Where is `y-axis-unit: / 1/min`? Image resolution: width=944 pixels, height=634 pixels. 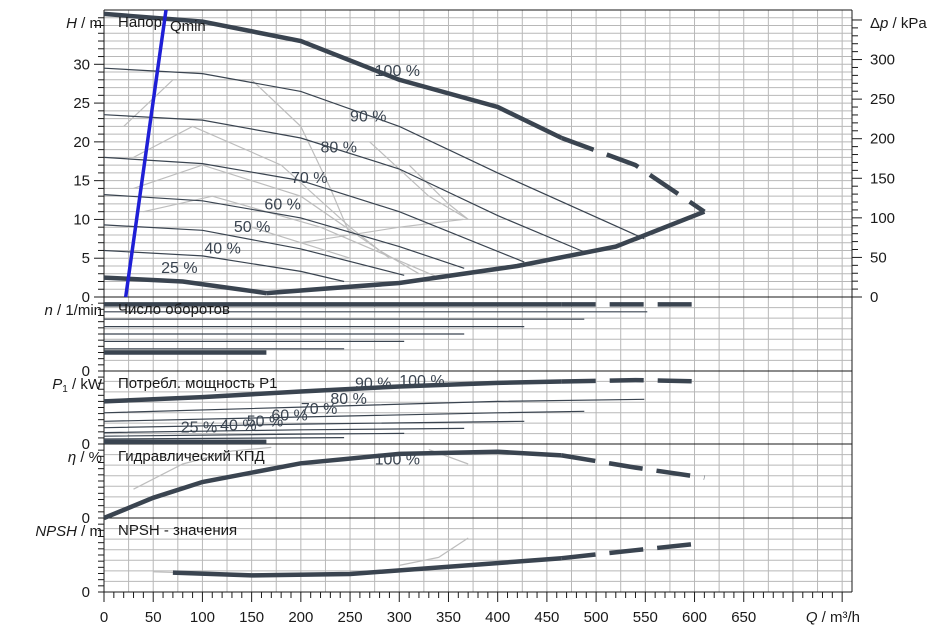 y-axis-unit: / 1/min is located at coordinates (77, 310).